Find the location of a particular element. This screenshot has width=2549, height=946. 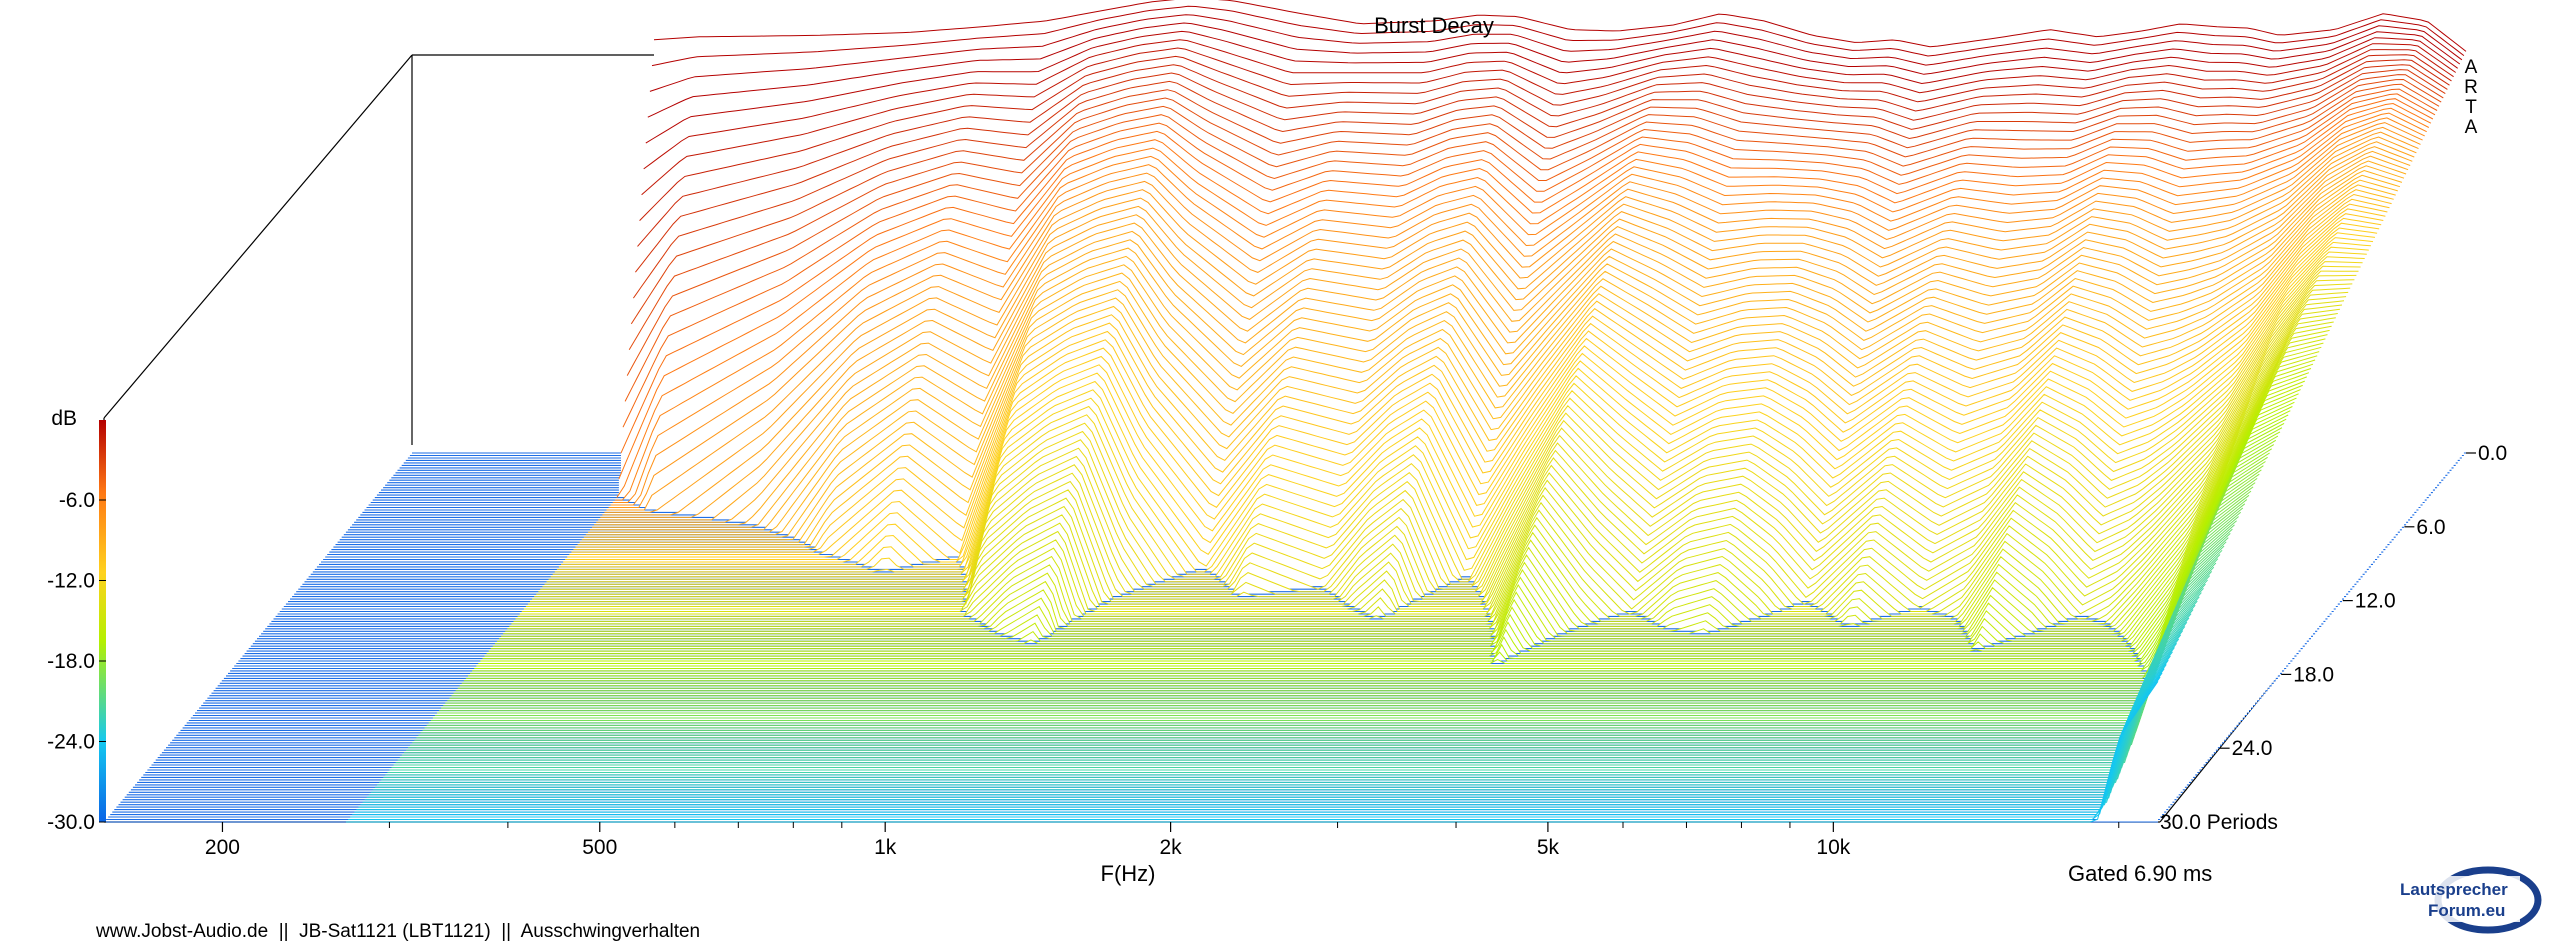

z-tick-label: 12.0 is located at coordinates (2375, 601).